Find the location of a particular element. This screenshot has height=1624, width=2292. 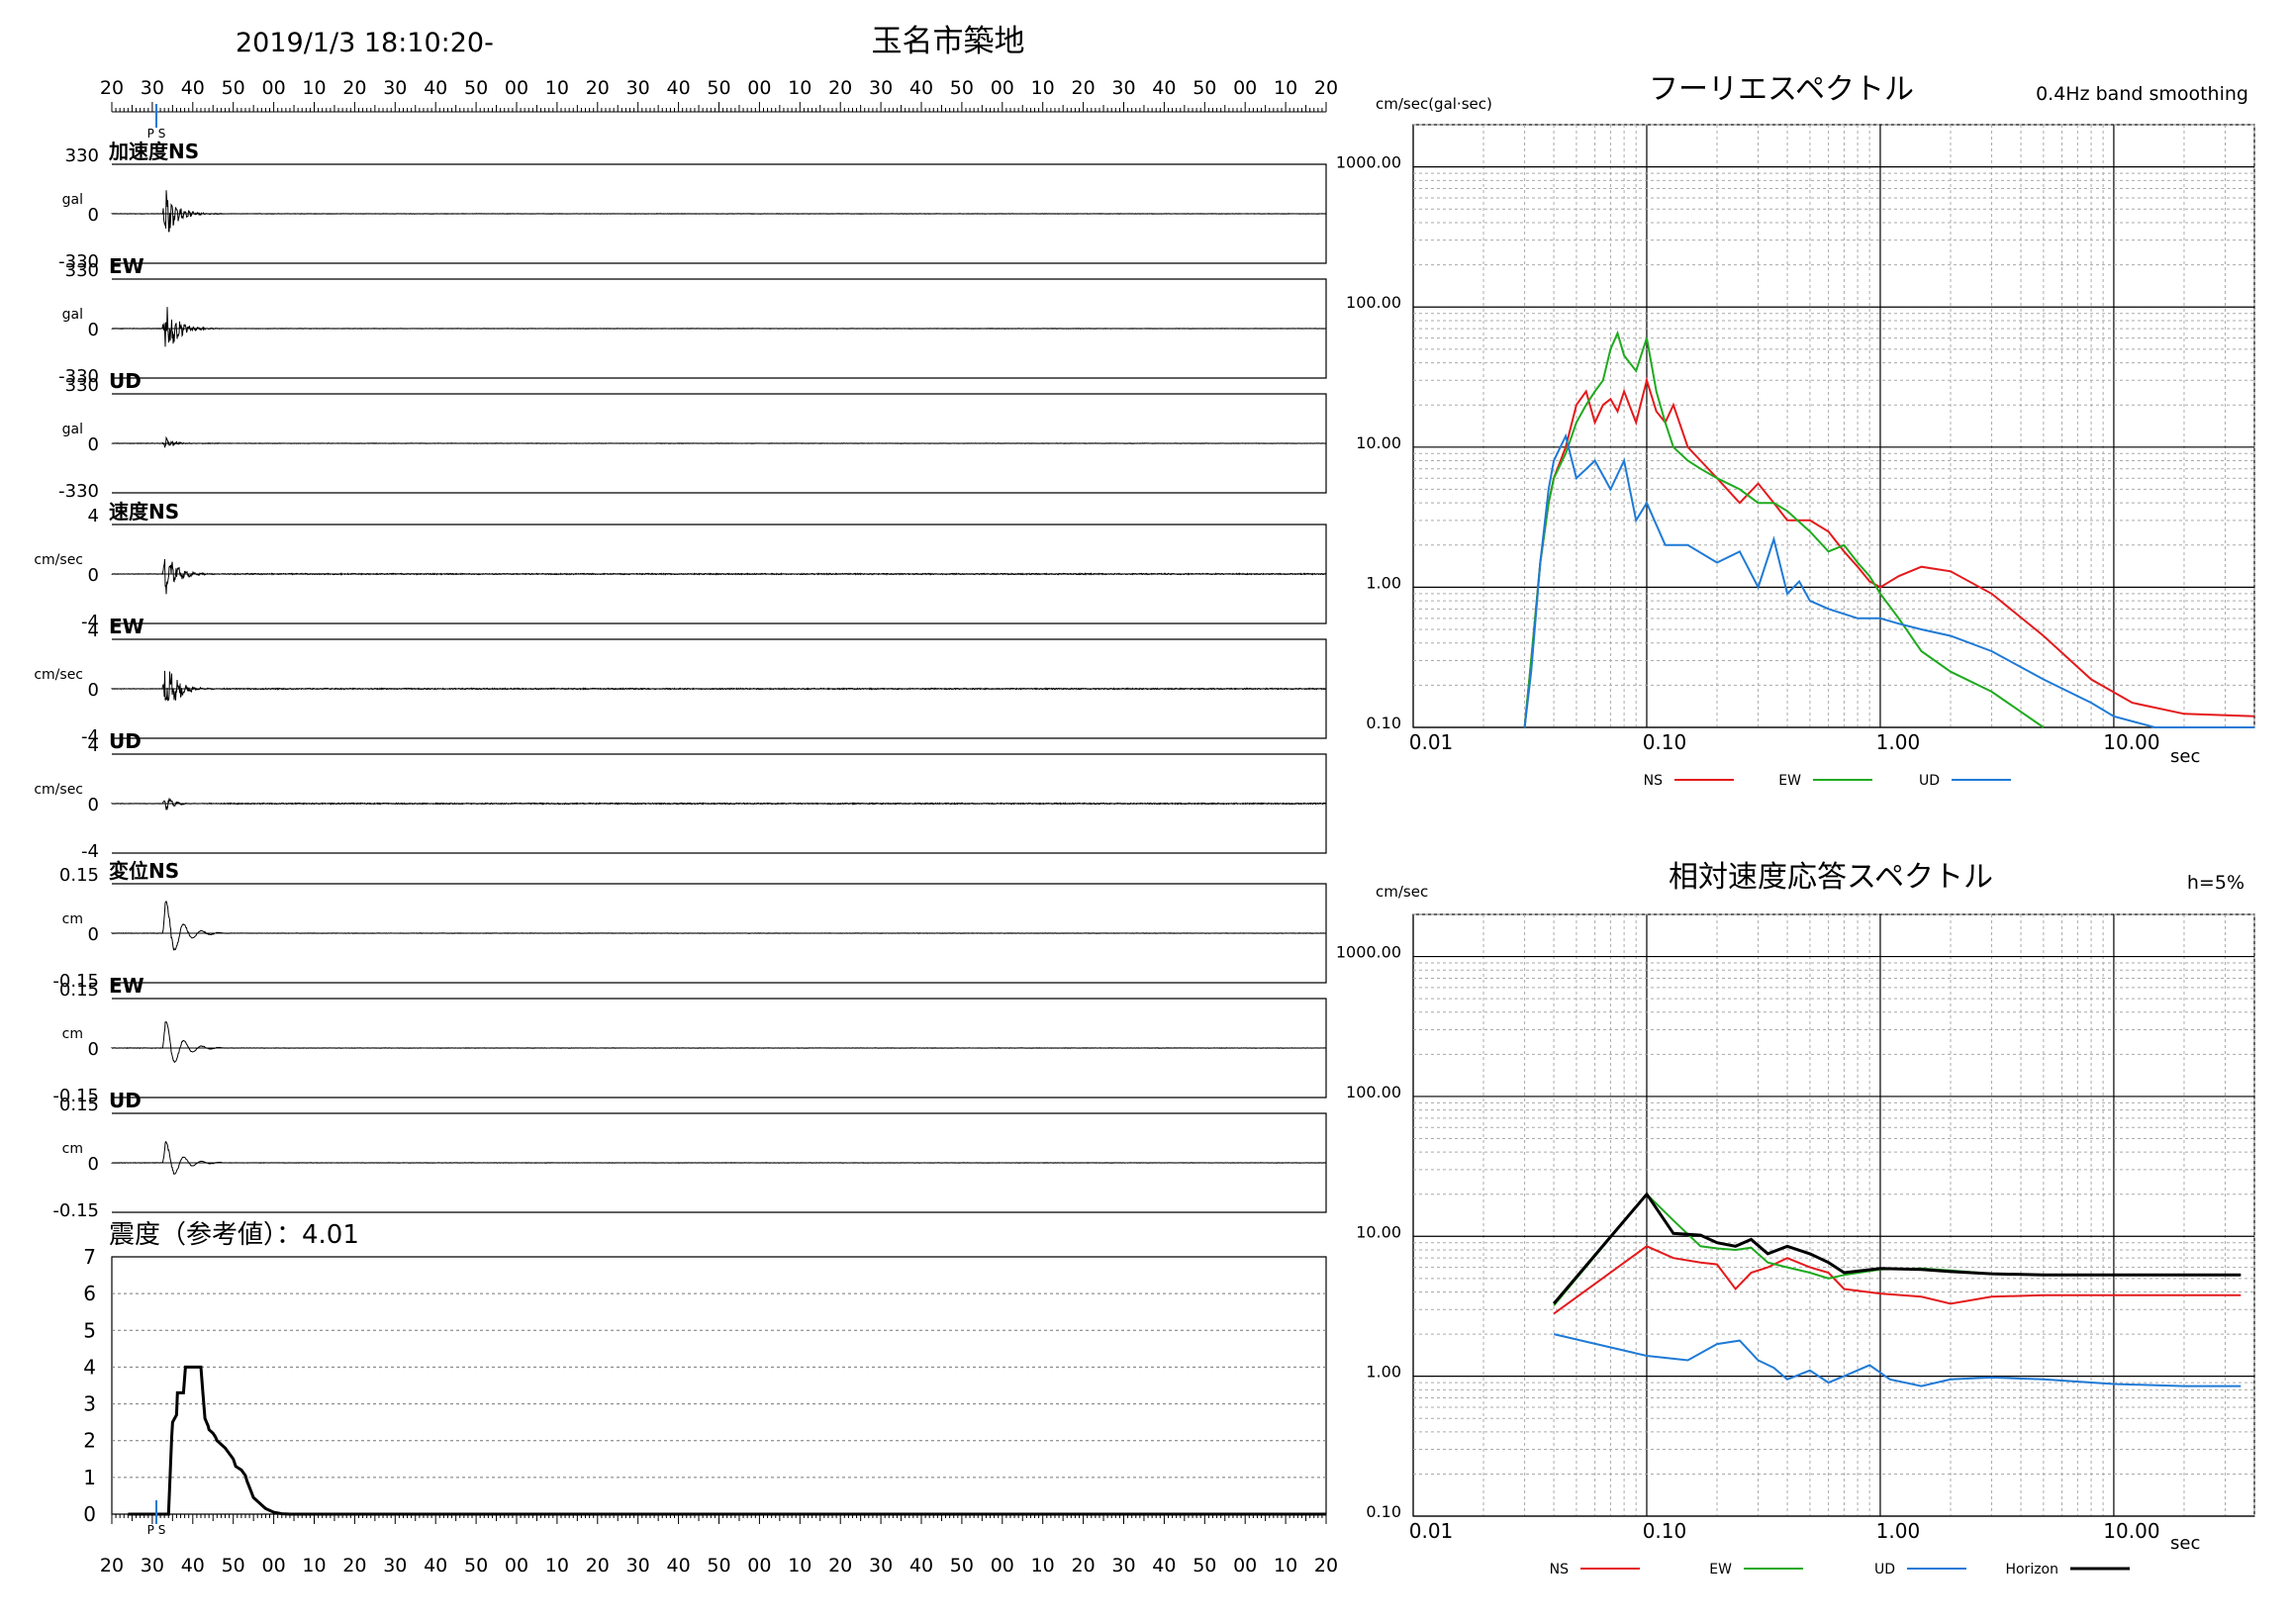

y-tick-label: 10.00 is located at coordinates (1378, 442).